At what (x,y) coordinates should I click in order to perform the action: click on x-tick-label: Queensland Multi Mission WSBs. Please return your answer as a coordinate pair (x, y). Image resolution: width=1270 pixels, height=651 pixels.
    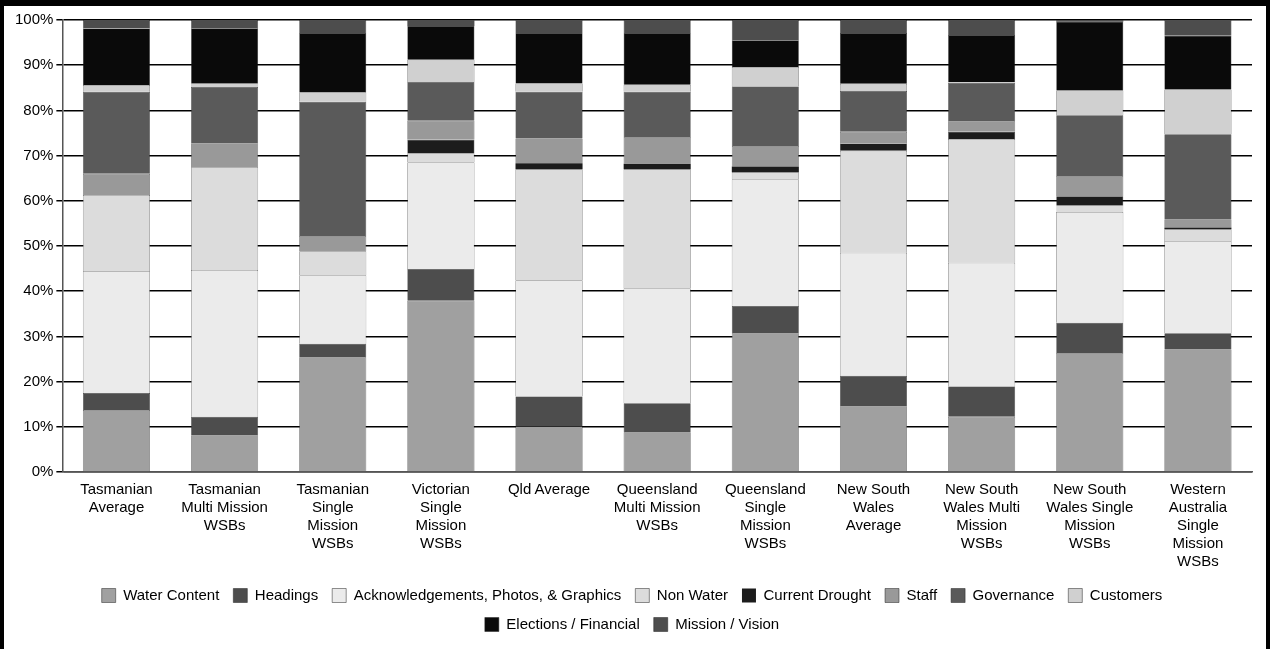
    Looking at the image, I should click on (657, 507).